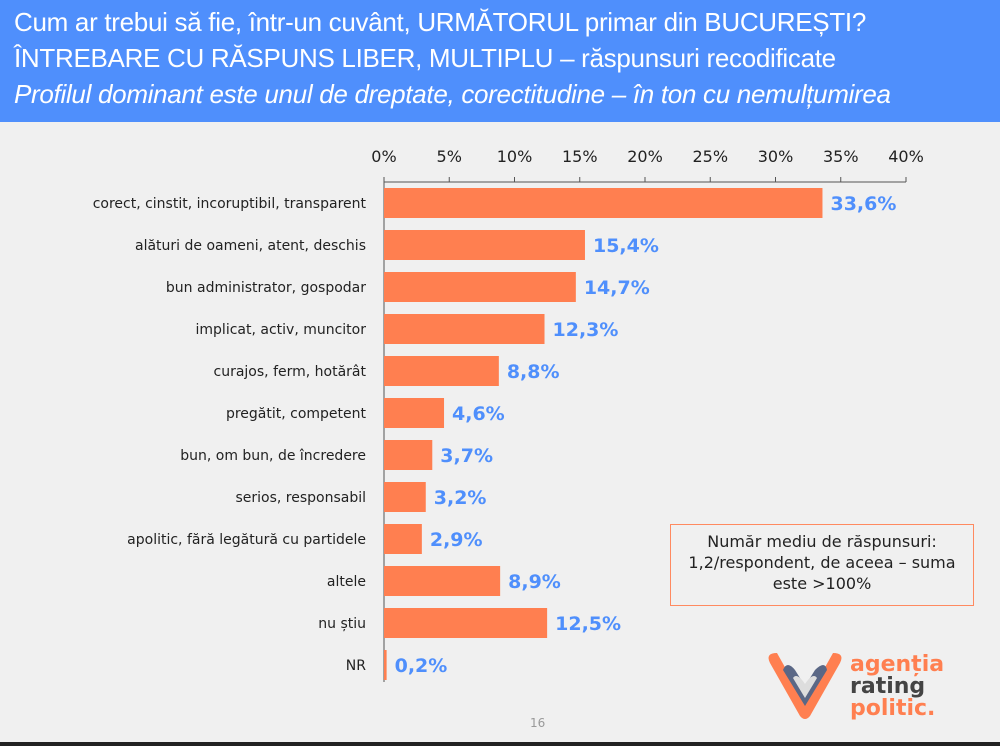 The width and height of the screenshot is (1000, 746). What do you see at coordinates (456, 540) in the screenshot?
I see `data-label: 2,9%` at bounding box center [456, 540].